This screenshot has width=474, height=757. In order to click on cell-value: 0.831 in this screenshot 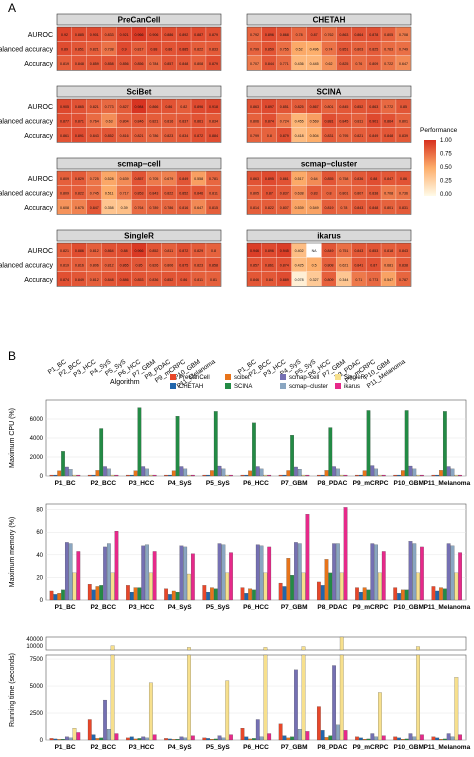, I will do `click(329, 136)`.